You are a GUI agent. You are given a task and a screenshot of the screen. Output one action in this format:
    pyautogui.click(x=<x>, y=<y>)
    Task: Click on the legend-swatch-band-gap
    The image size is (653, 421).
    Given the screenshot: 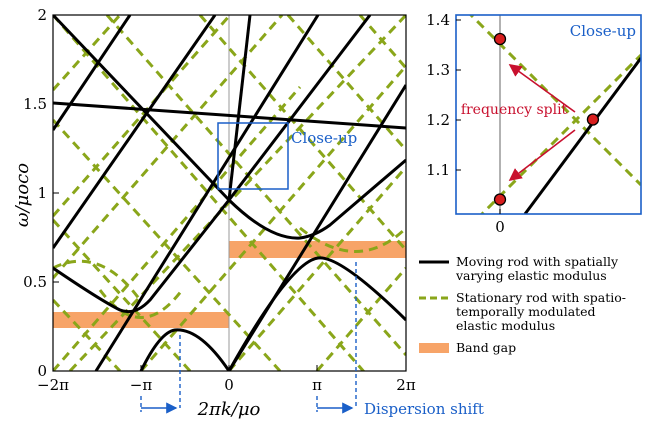 What is the action you would take?
    pyautogui.click(x=434, y=348)
    